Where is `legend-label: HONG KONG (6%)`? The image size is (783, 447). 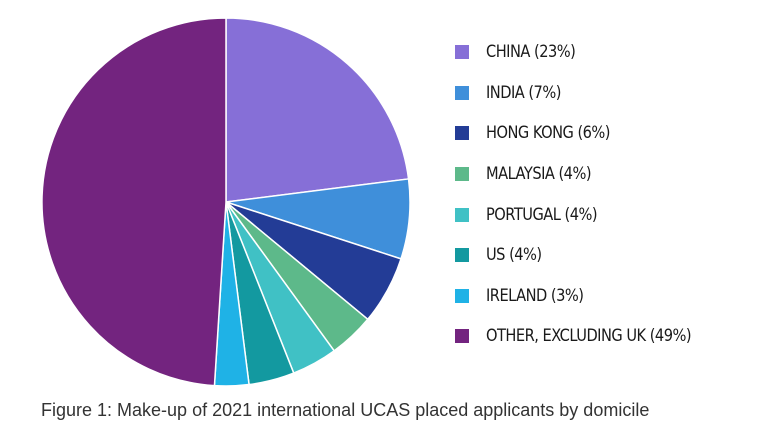
legend-label: HONG KONG (6%) is located at coordinates (548, 133).